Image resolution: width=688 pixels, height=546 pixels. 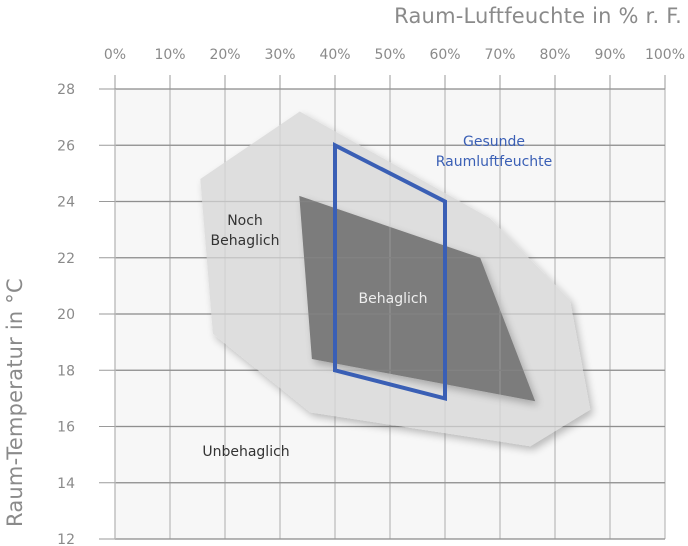 I want to click on y-tick-label: 14, so click(x=66, y=484).